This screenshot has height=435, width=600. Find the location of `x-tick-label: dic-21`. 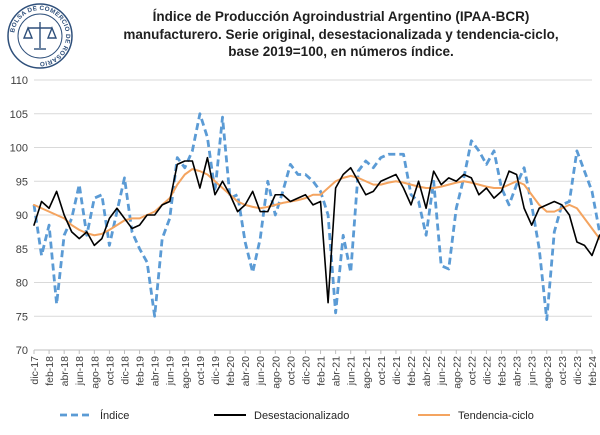

x-tick-label: dic-21 is located at coordinates (397, 370).